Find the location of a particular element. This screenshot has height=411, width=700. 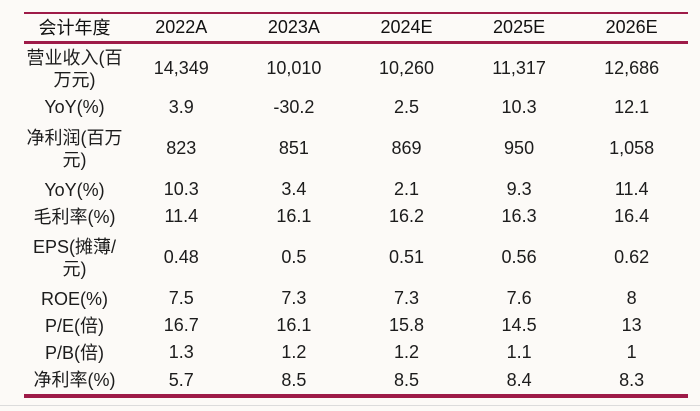

cell: 16.4 is located at coordinates (632, 216).